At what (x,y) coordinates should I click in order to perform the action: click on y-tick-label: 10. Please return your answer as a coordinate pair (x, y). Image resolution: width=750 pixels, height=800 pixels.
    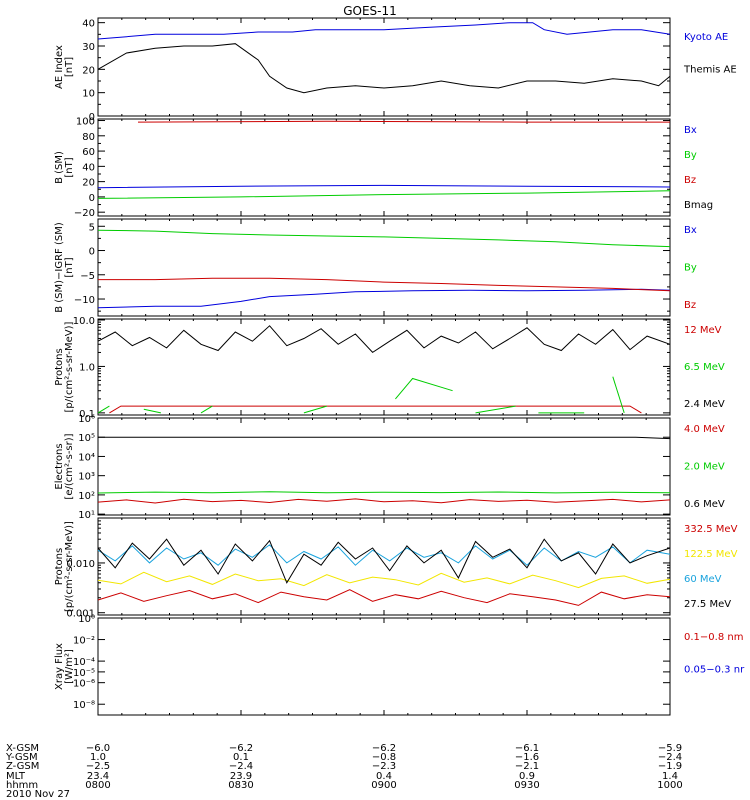
    Looking at the image, I should click on (88, 94).